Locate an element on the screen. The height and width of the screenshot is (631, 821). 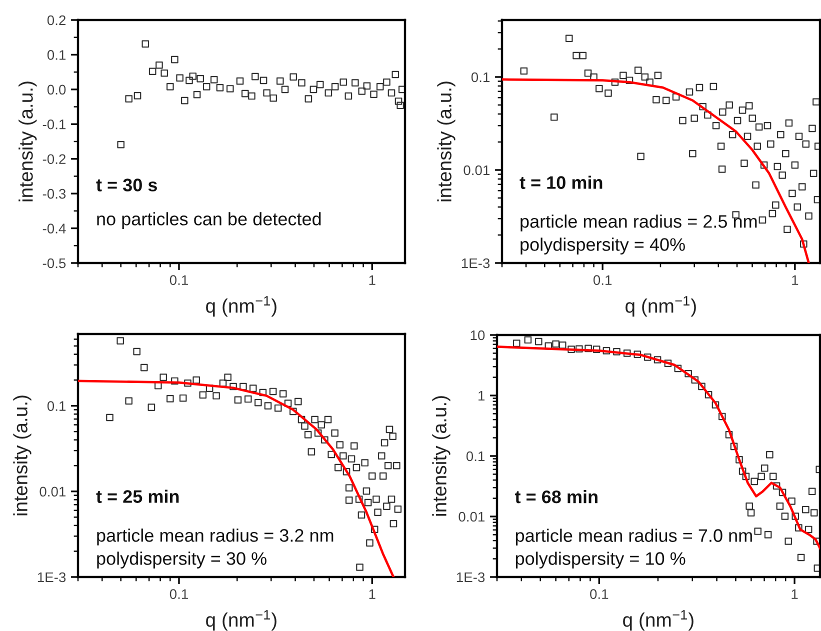
y-tick-label: -0.2 is located at coordinates (54, 159).